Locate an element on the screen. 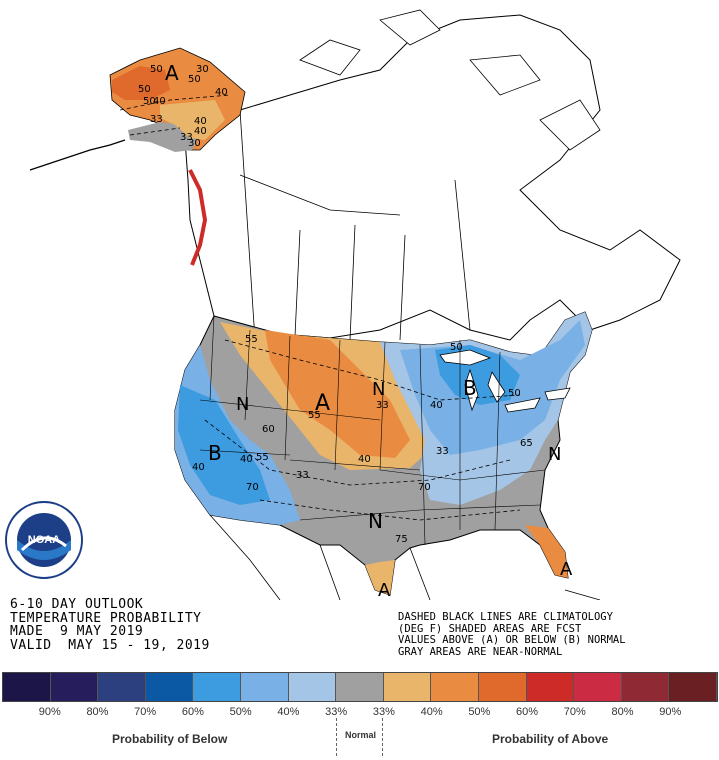  noaa-logo: NOAA is located at coordinates (44, 540).